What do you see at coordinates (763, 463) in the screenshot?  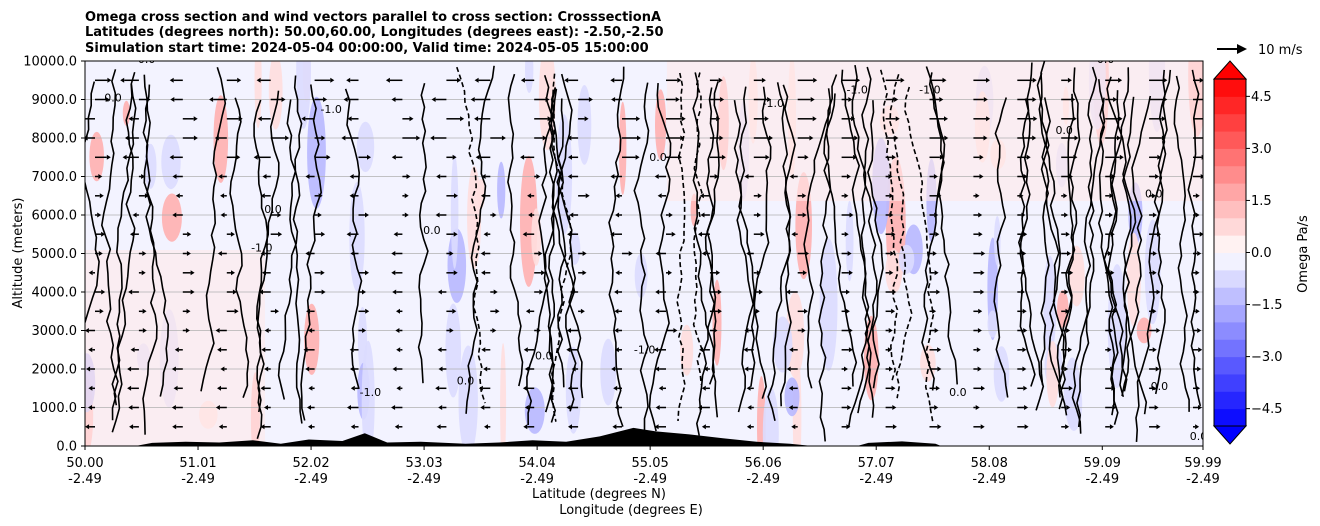 I see `x-tick-label-lat: 56.06` at bounding box center [763, 463].